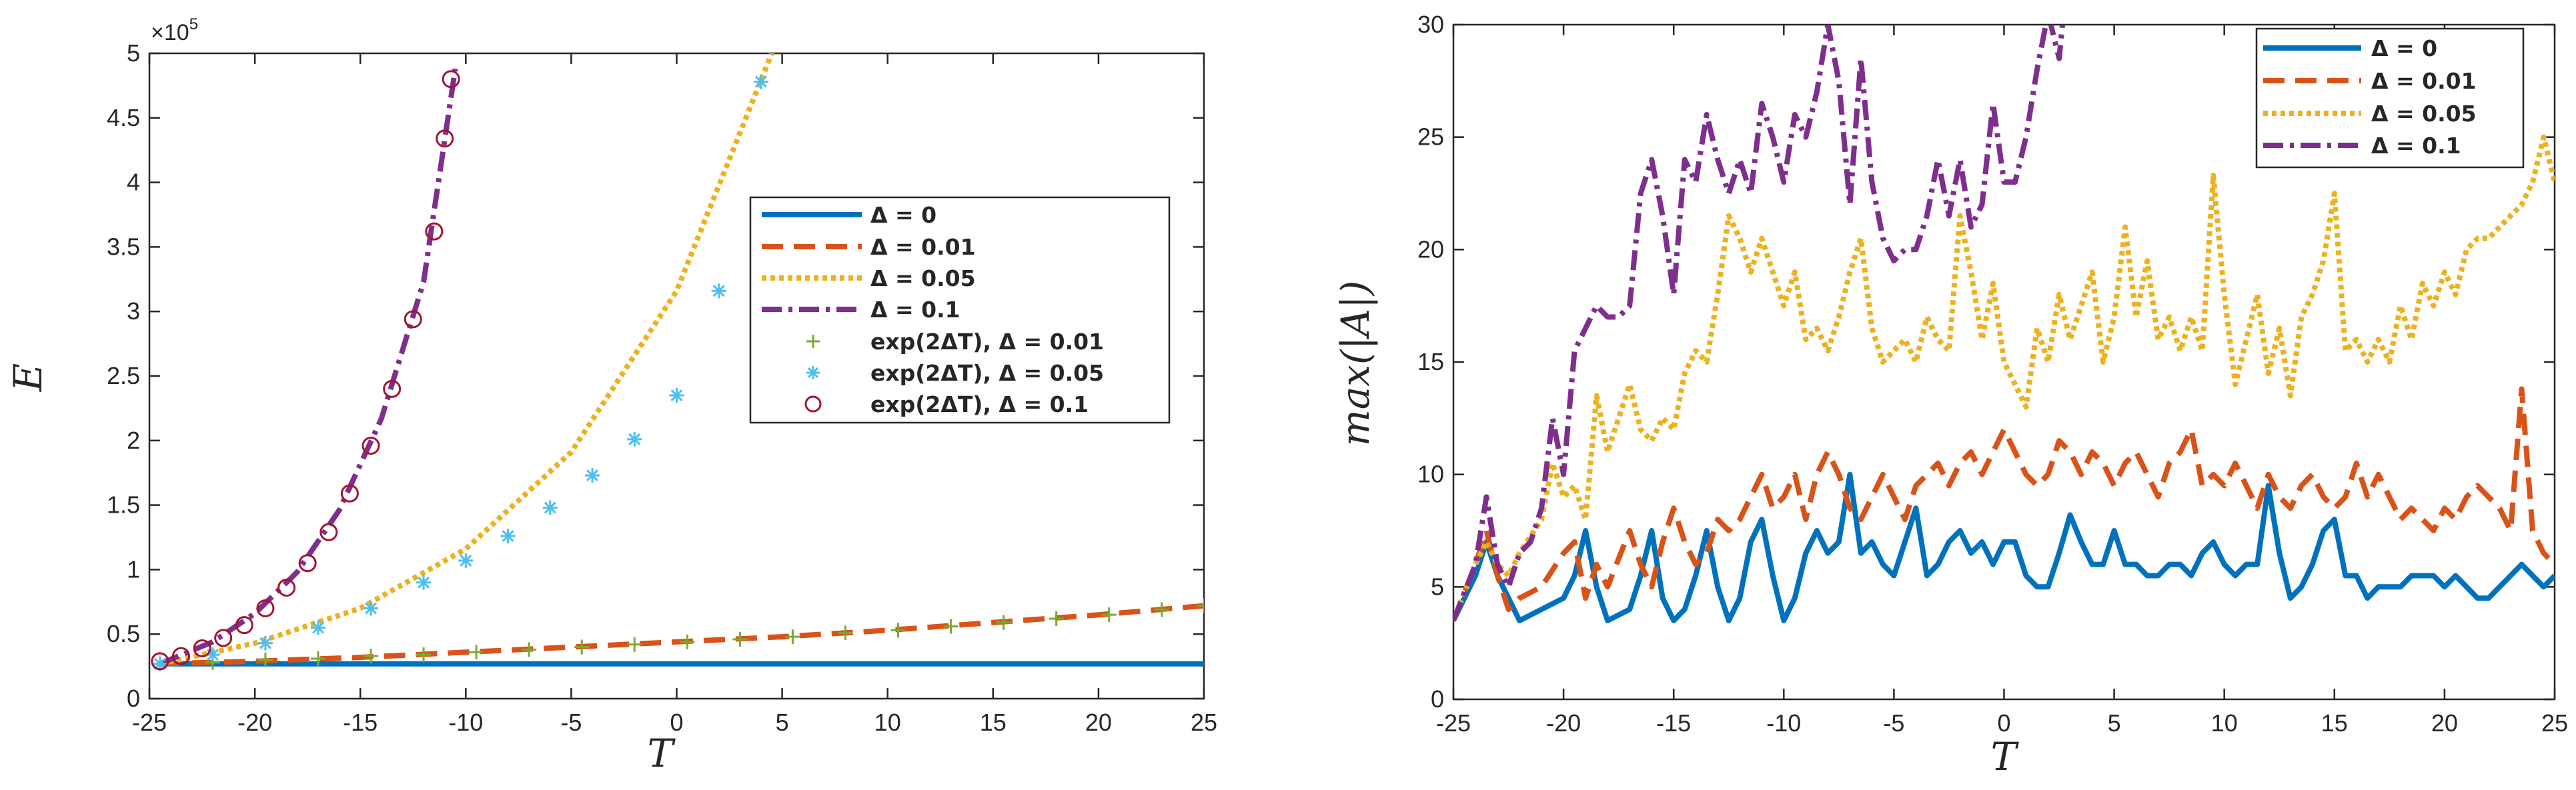  Describe the element at coordinates (571, 722) in the screenshot. I see `l-x-tick-label: -5` at that location.